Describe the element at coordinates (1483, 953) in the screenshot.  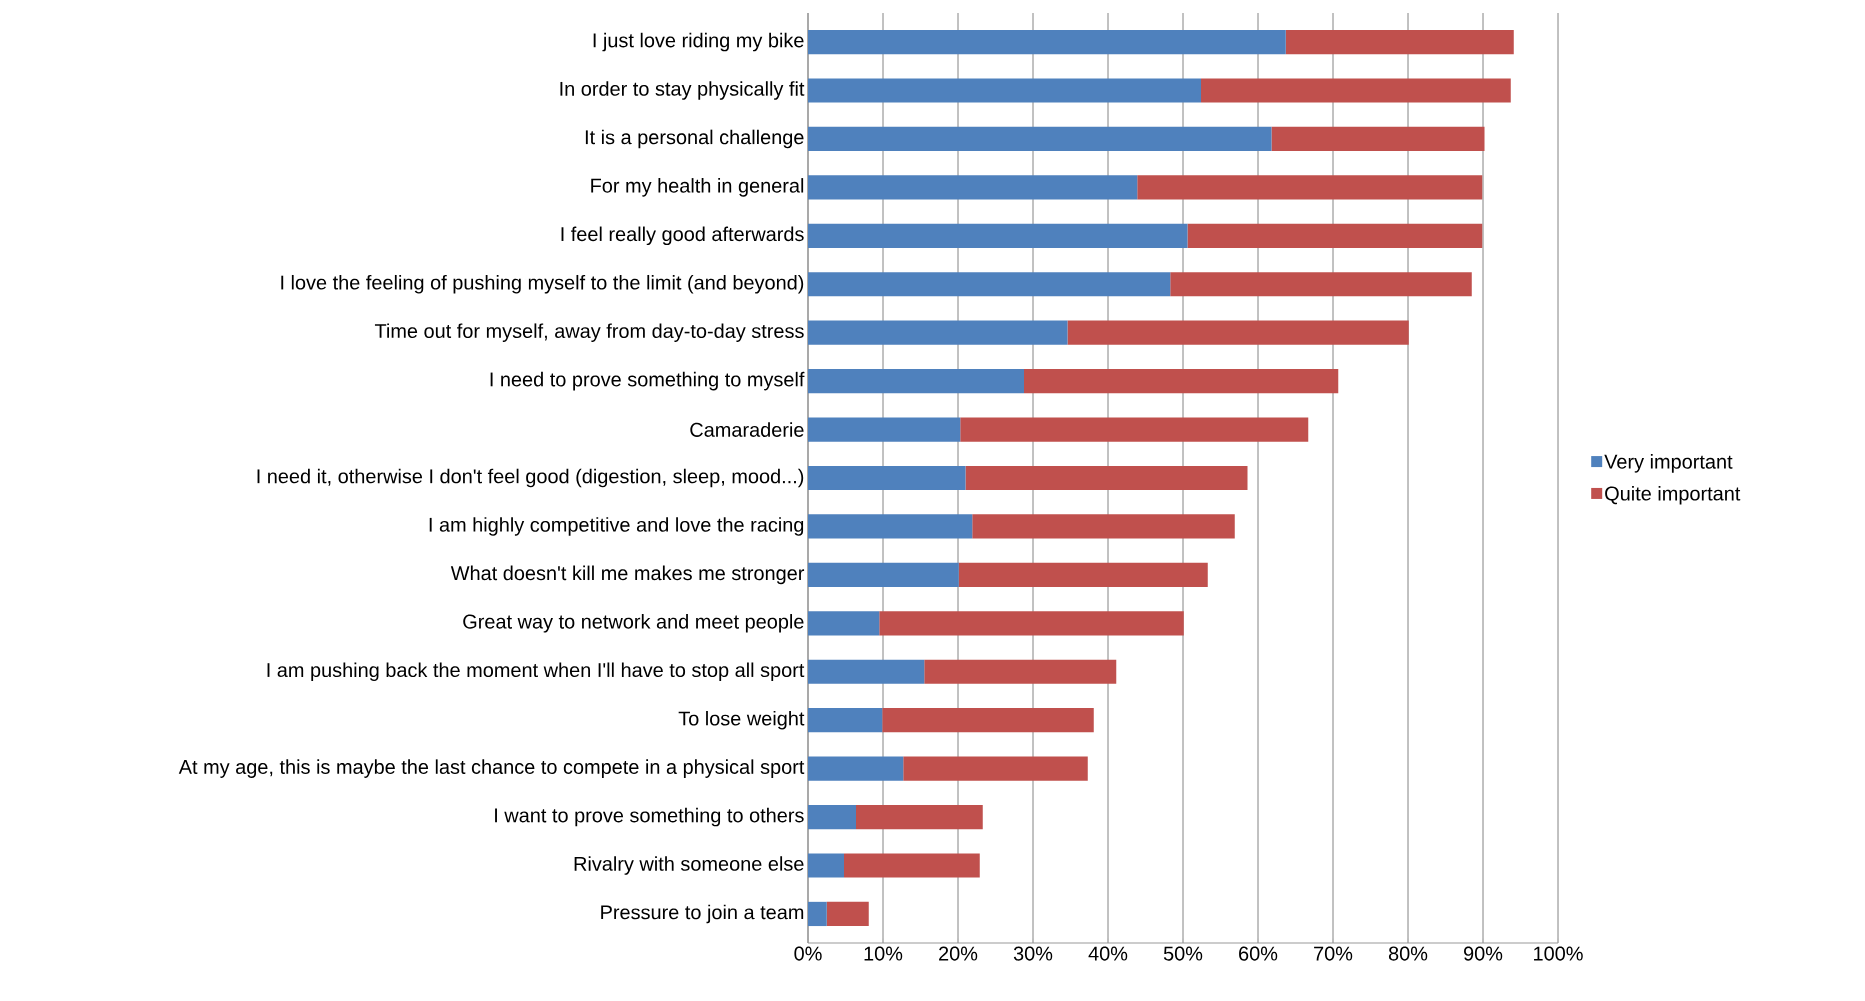
I see `x-tick-label: 90%` at that location.